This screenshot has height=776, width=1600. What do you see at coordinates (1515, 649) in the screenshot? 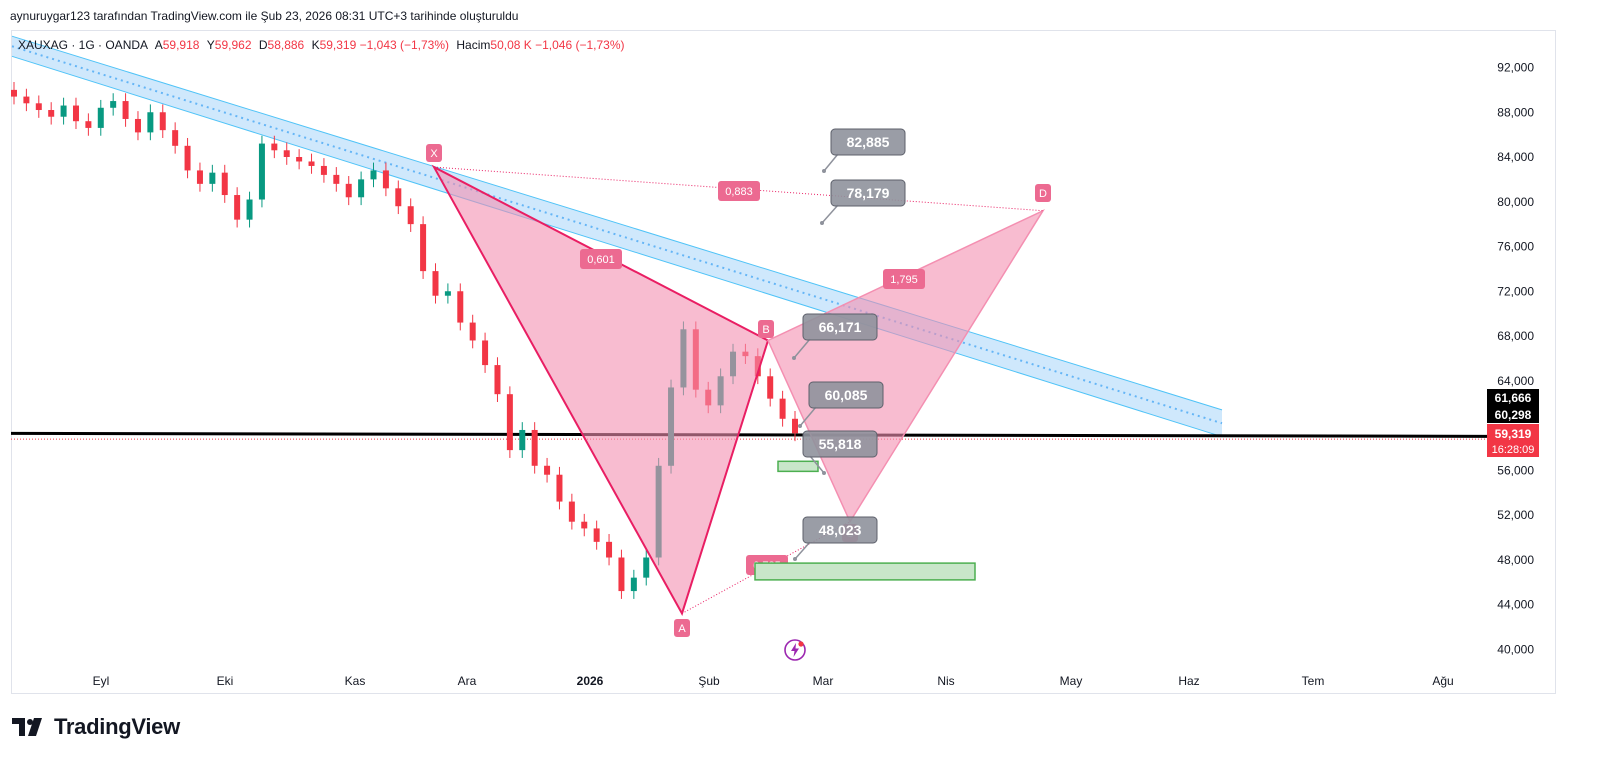
I see `price-tick-label: 40,000` at bounding box center [1515, 649].